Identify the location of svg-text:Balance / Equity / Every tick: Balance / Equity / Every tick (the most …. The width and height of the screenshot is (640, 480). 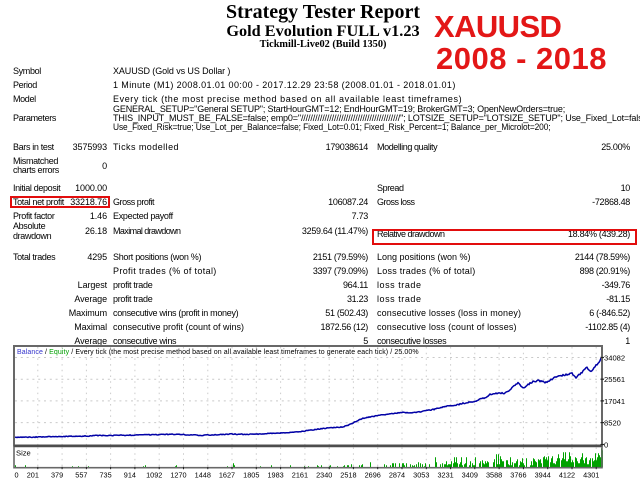
(218, 352).